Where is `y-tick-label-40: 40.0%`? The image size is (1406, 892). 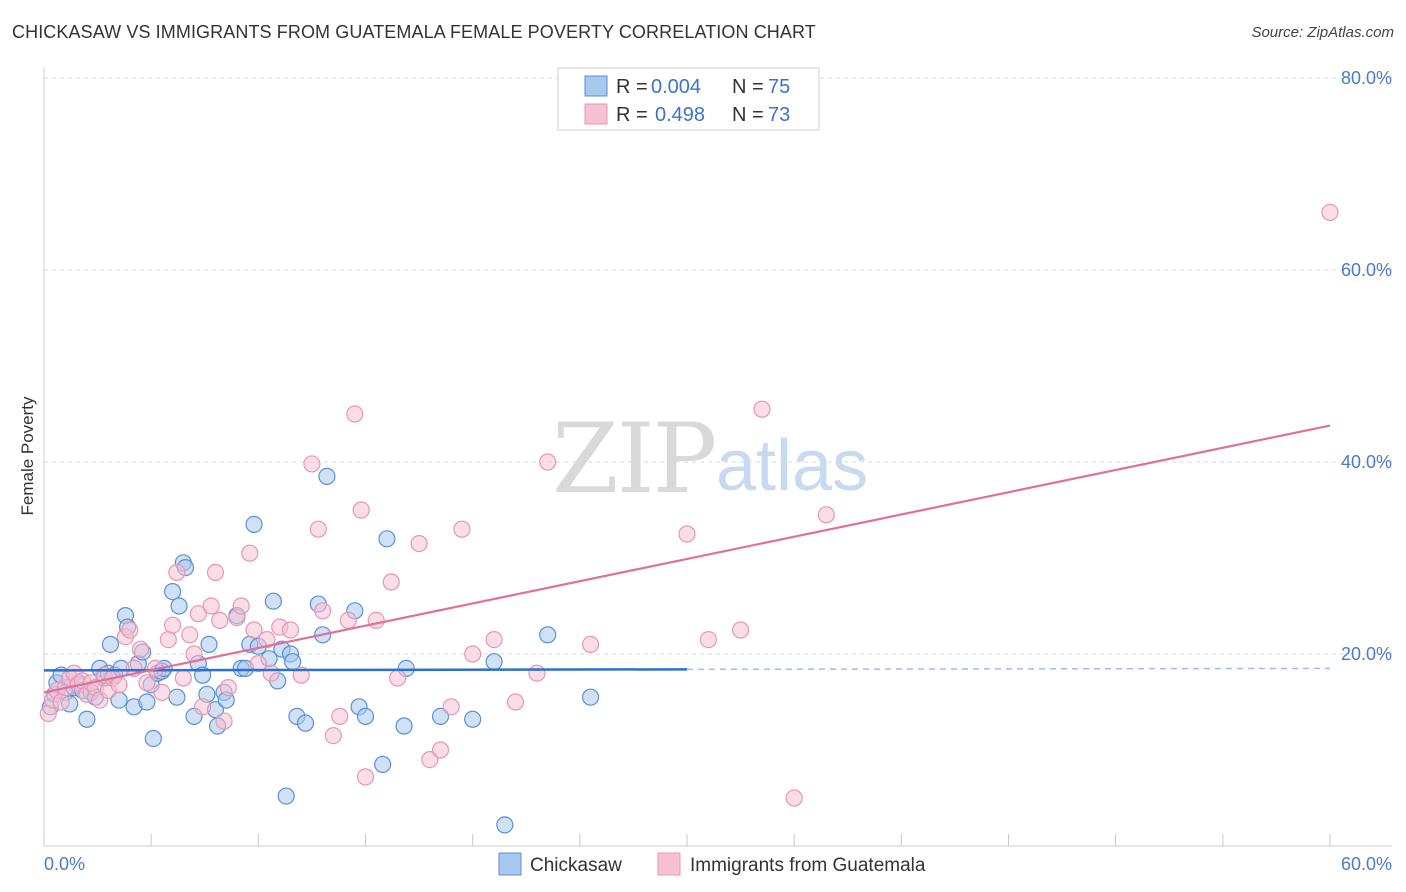 y-tick-label-40: 40.0% is located at coordinates (1366, 462).